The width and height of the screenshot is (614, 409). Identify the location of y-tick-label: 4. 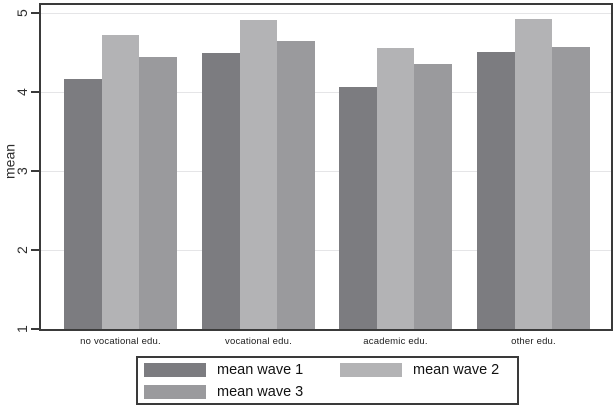
(22, 92).